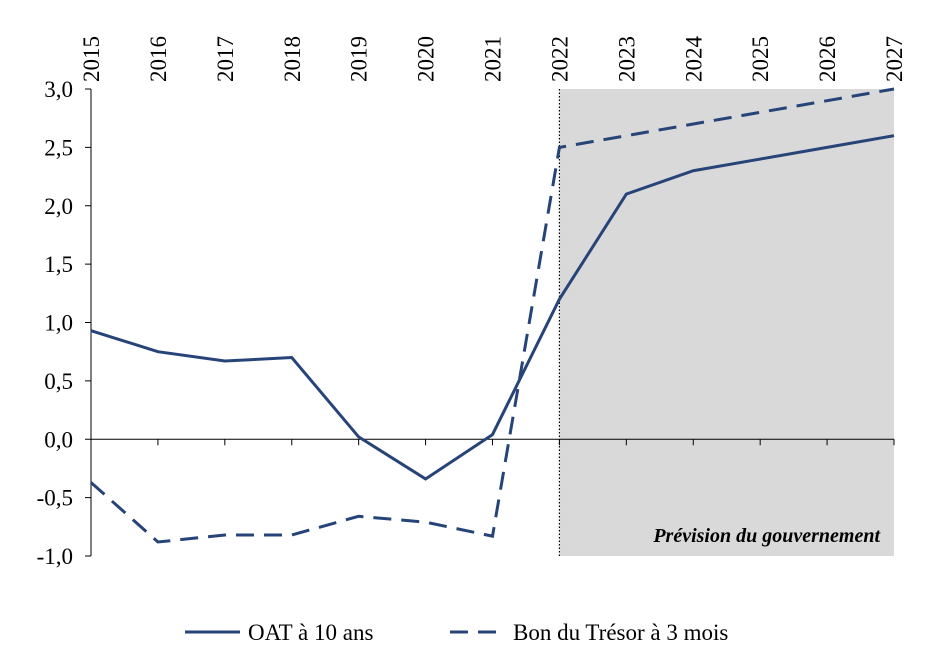  What do you see at coordinates (693, 59) in the screenshot?
I see `x-tick-label: 2024` at bounding box center [693, 59].